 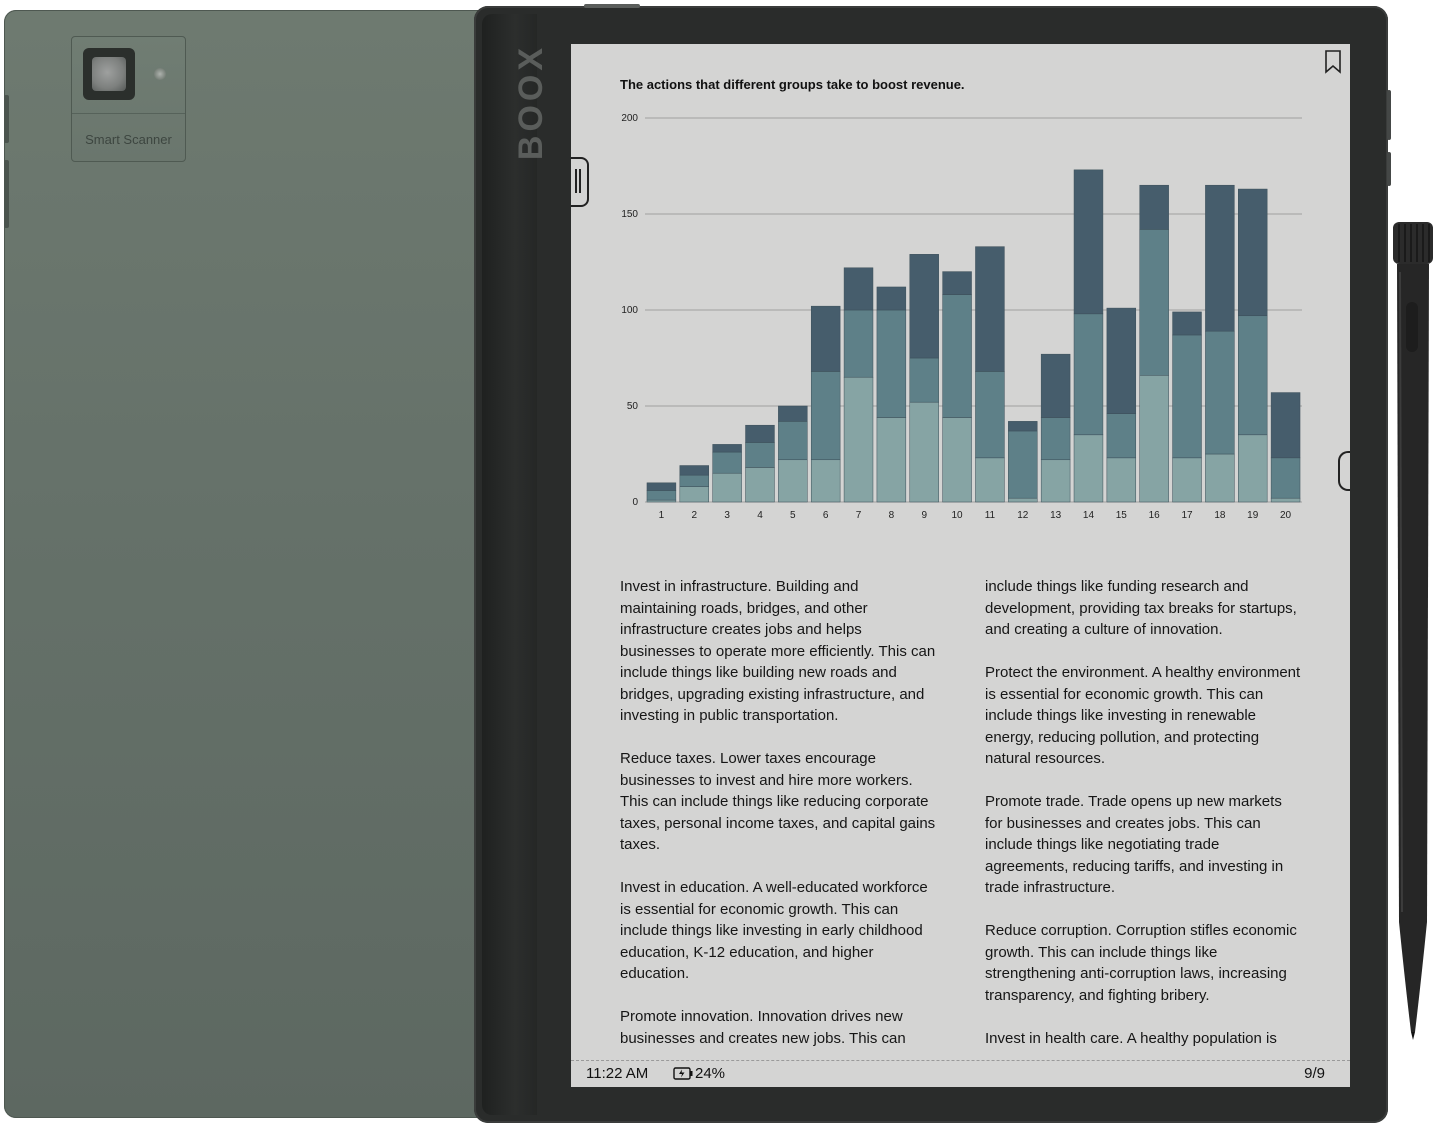 What do you see at coordinates (160, 74) in the screenshot?
I see `flash-icon` at bounding box center [160, 74].